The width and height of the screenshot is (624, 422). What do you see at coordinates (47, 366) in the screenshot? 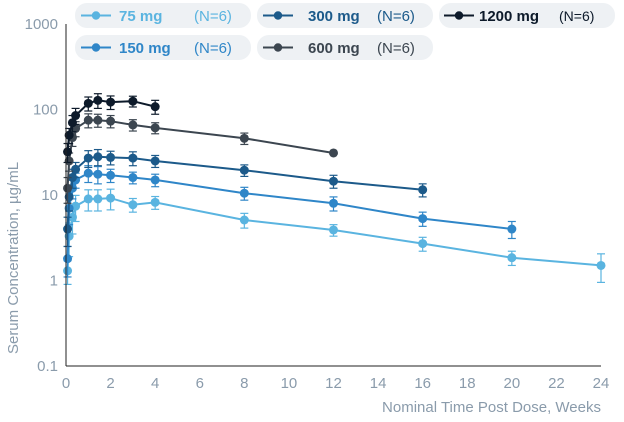
I see `y-tick-label: 0.1` at bounding box center [47, 366].